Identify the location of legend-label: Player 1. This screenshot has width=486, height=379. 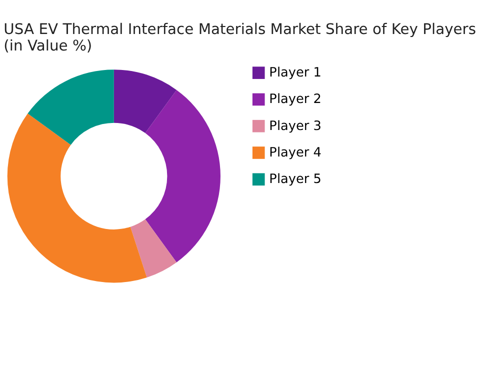
(295, 72).